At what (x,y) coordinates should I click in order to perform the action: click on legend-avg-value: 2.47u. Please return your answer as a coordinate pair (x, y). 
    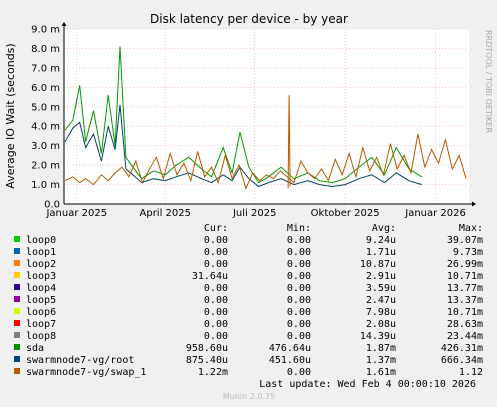
    Looking at the image, I should click on (381, 300).